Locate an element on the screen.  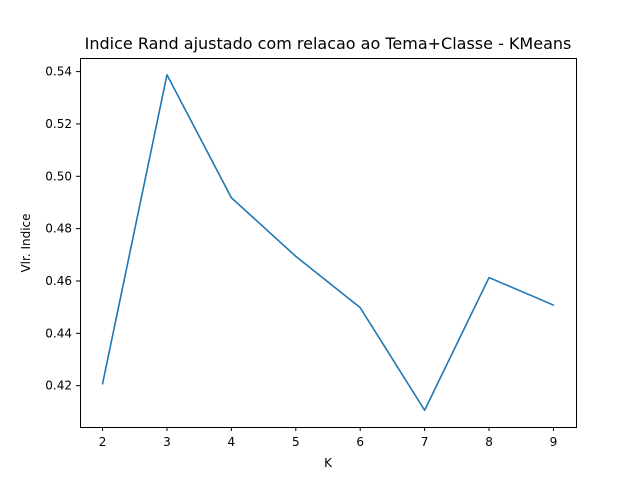
y-tick-label: 0.42 is located at coordinates (58, 386).